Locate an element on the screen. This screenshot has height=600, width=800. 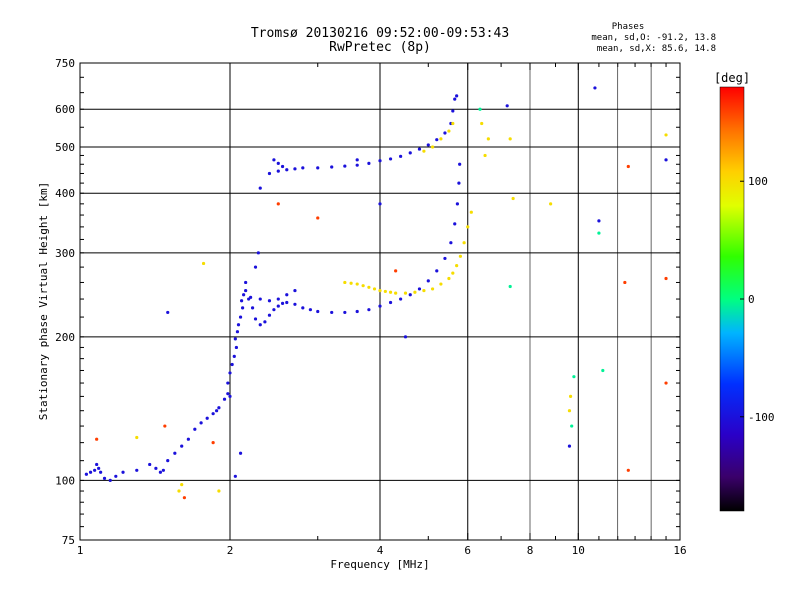
x-tick-label: 10 is located at coordinates (578, 550).